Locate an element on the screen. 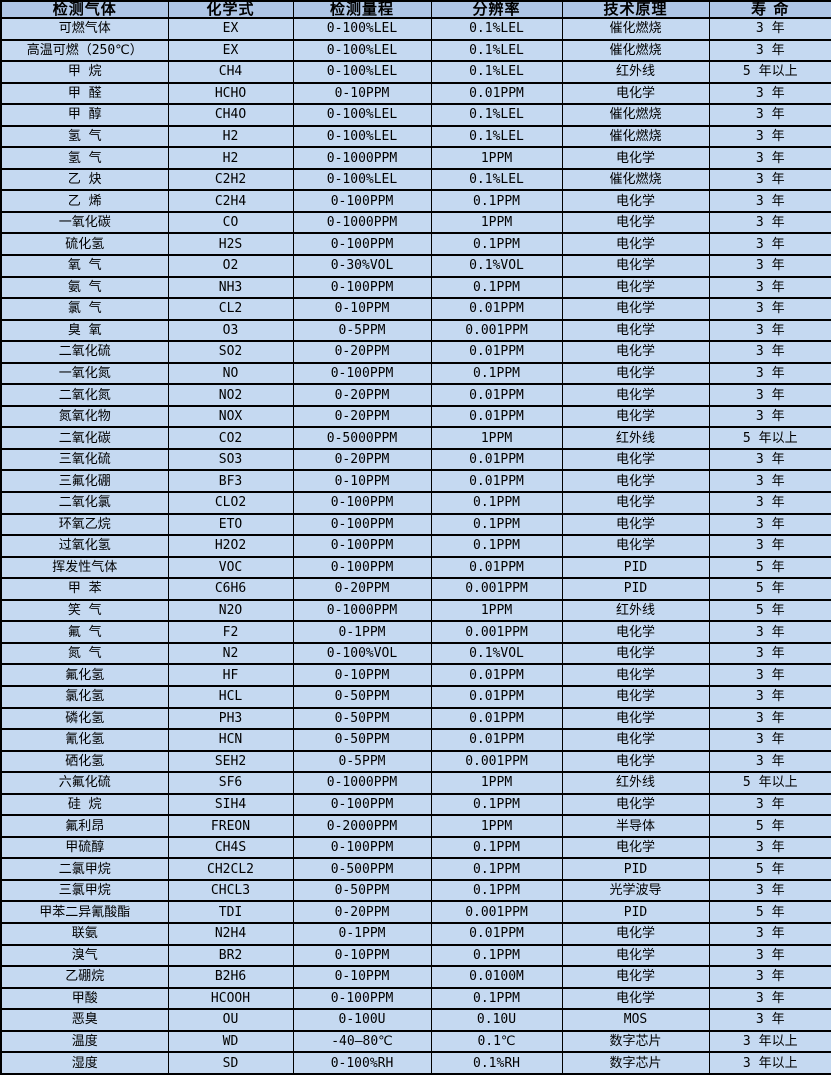 Image resolution: width=831 pixels, height=1075 pixels. cell-gas-name: 二氯甲烷 is located at coordinates (84, 869).